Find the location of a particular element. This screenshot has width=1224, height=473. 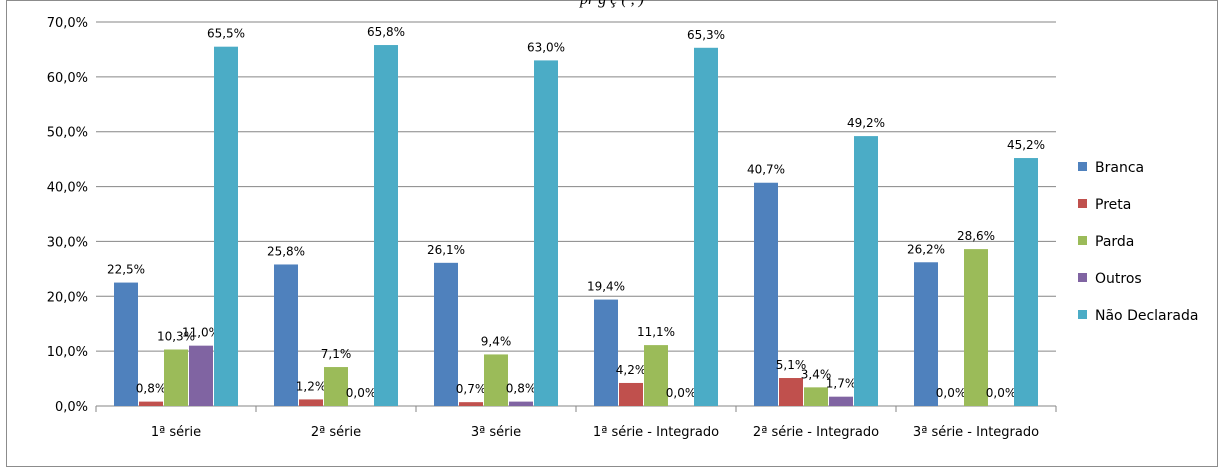

y-tick-label: 50,0% is located at coordinates (67, 133).